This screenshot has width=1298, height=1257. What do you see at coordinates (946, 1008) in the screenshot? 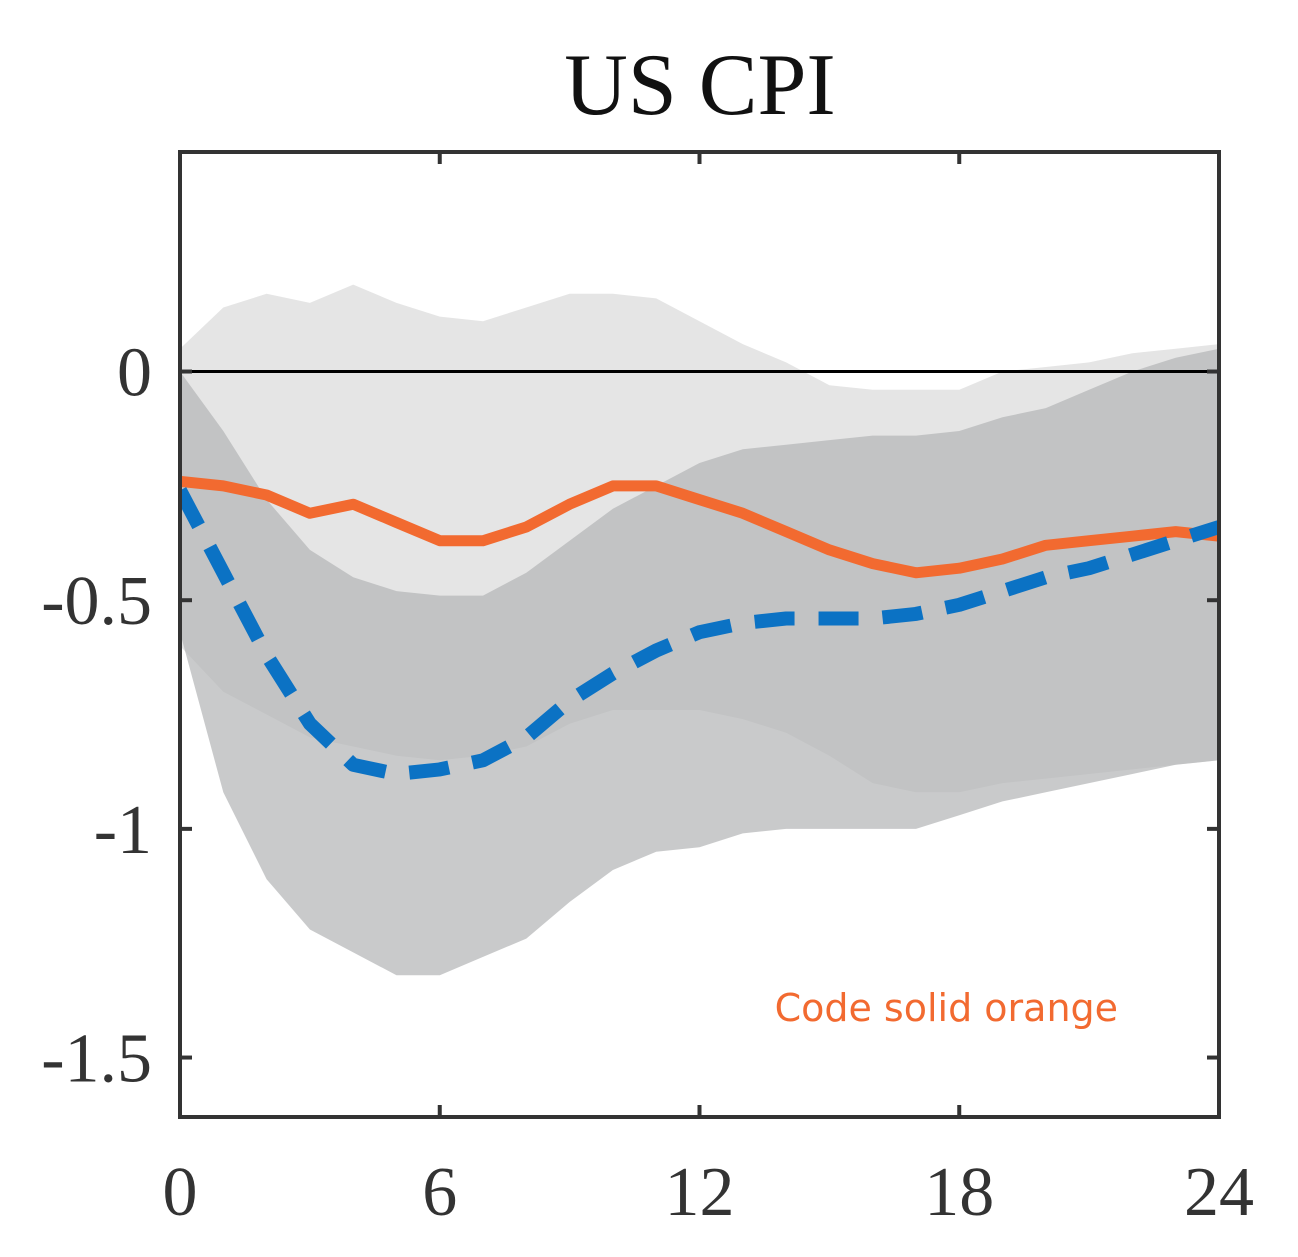
I see `series-annotation: Code solid orange` at bounding box center [946, 1008].